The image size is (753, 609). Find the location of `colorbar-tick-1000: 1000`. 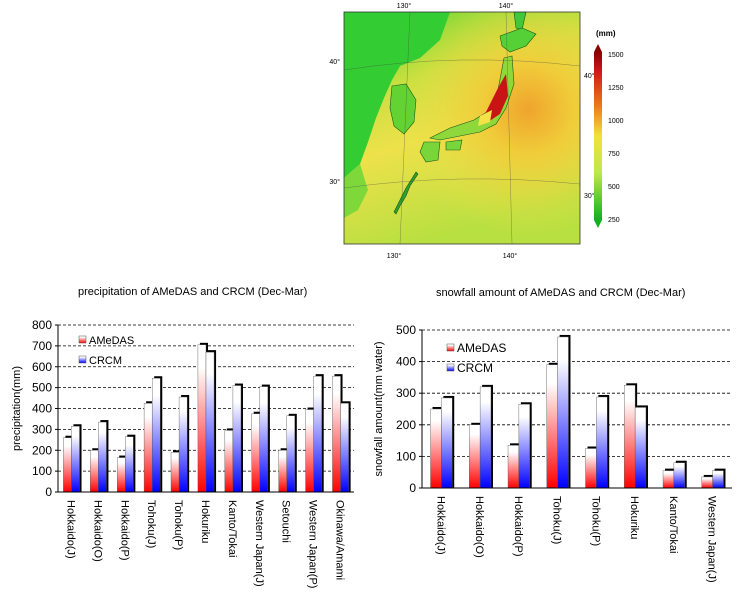

colorbar-tick-1000: 1000 is located at coordinates (616, 121).